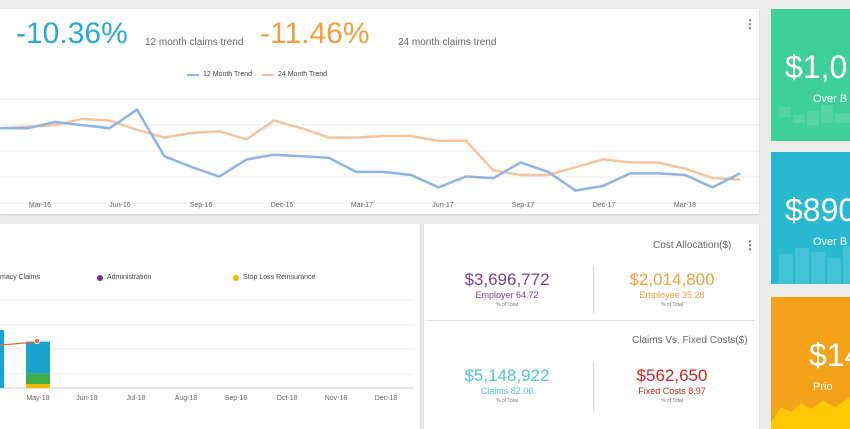  What do you see at coordinates (672, 375) in the screenshot?
I see `fixed-value: $562,650` at bounding box center [672, 375].